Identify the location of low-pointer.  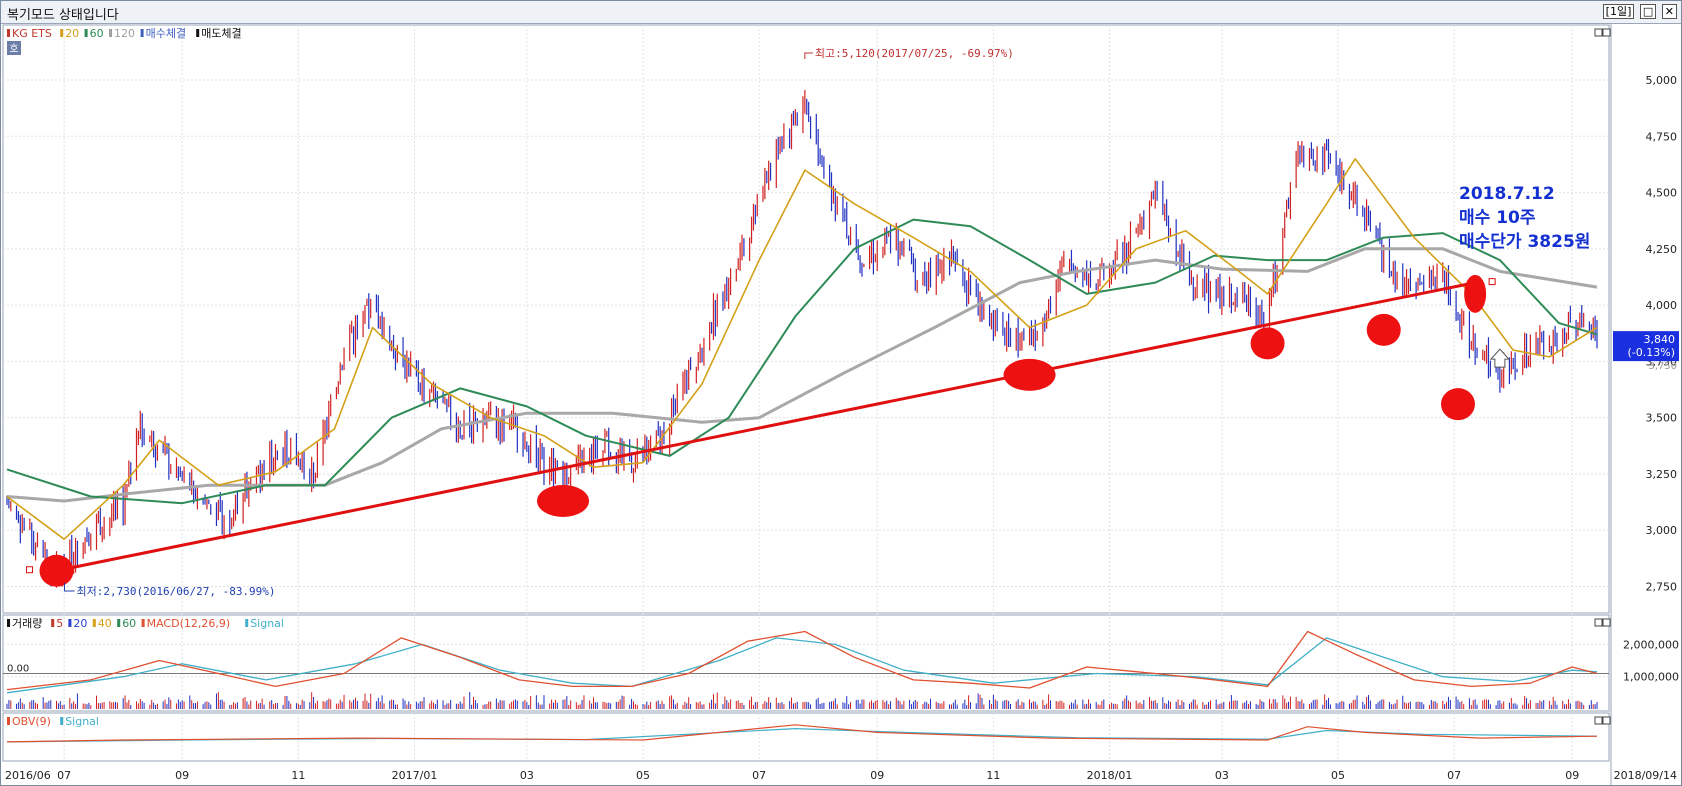
(69, 587).